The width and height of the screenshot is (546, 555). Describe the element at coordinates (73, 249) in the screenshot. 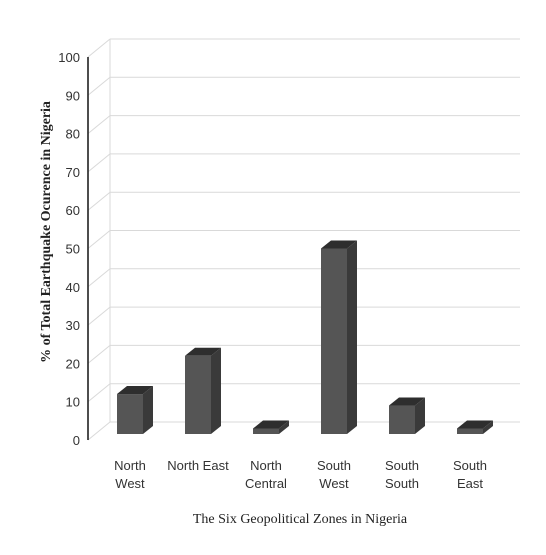

I see `y-tick-label: 50` at that location.